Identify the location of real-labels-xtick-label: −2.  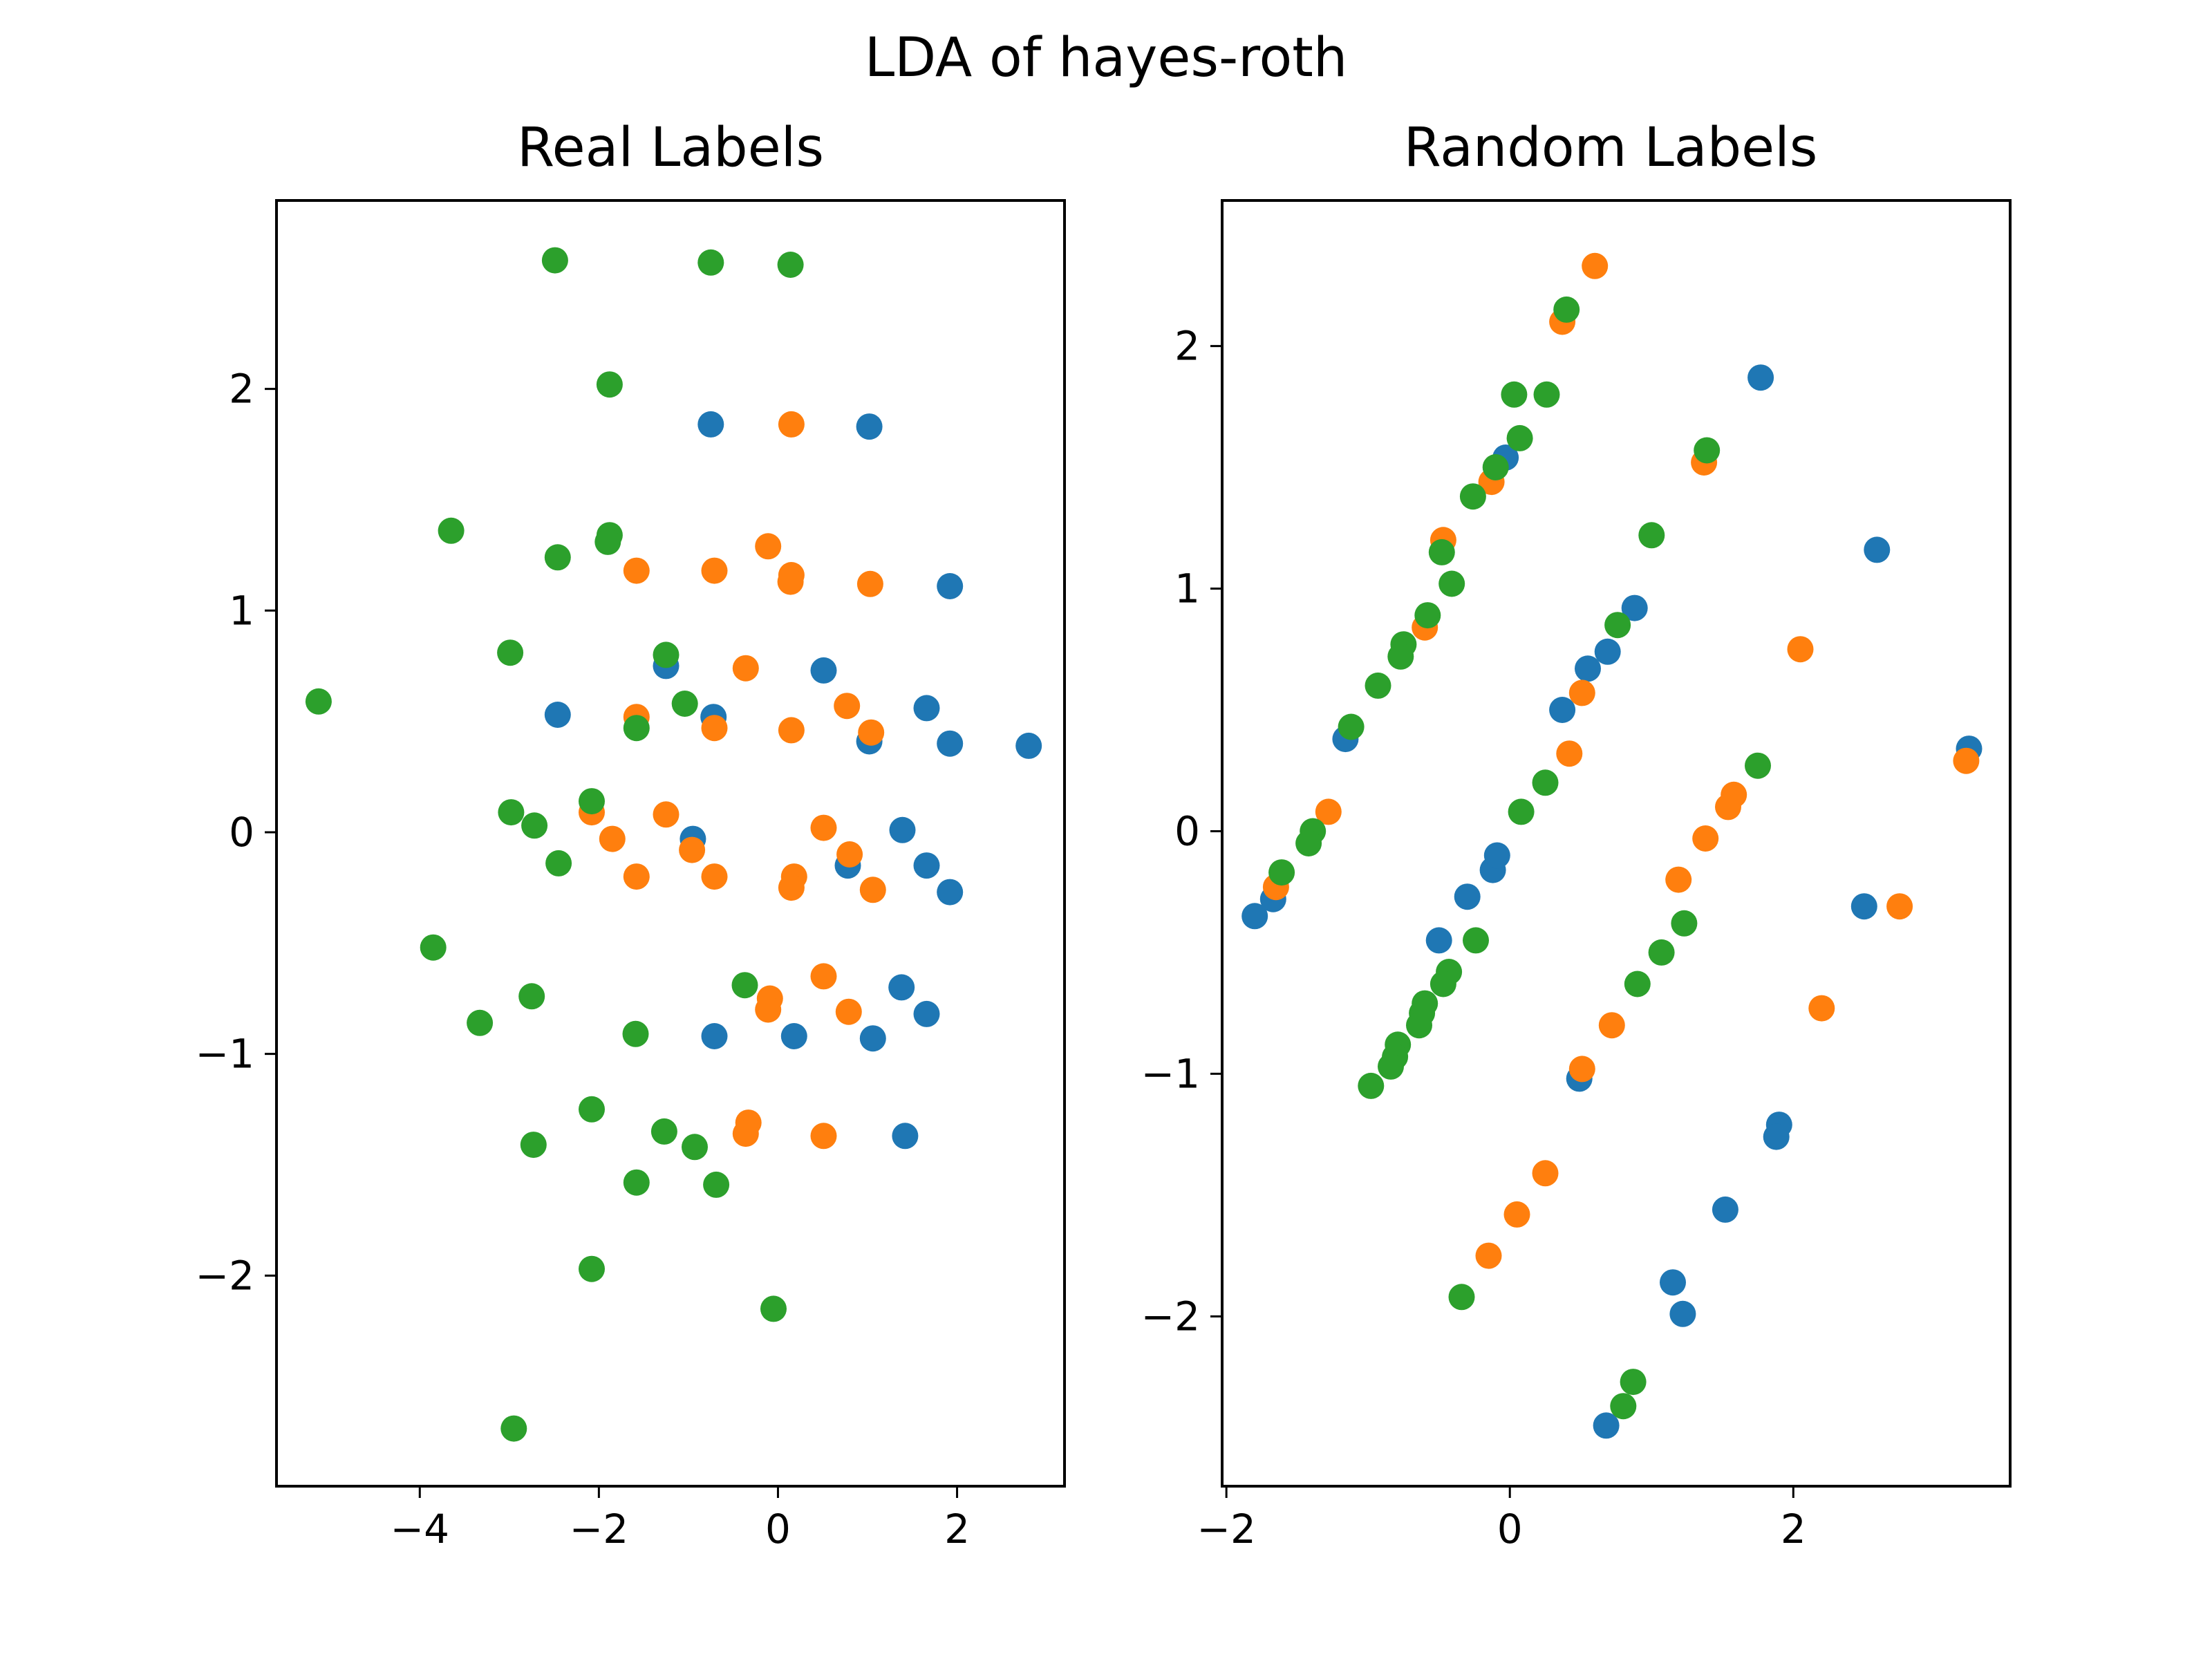
(599, 1530).